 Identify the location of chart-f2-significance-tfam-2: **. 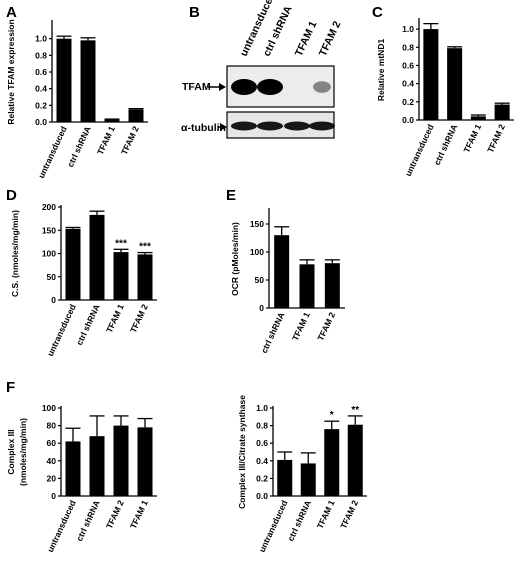
(355, 410).